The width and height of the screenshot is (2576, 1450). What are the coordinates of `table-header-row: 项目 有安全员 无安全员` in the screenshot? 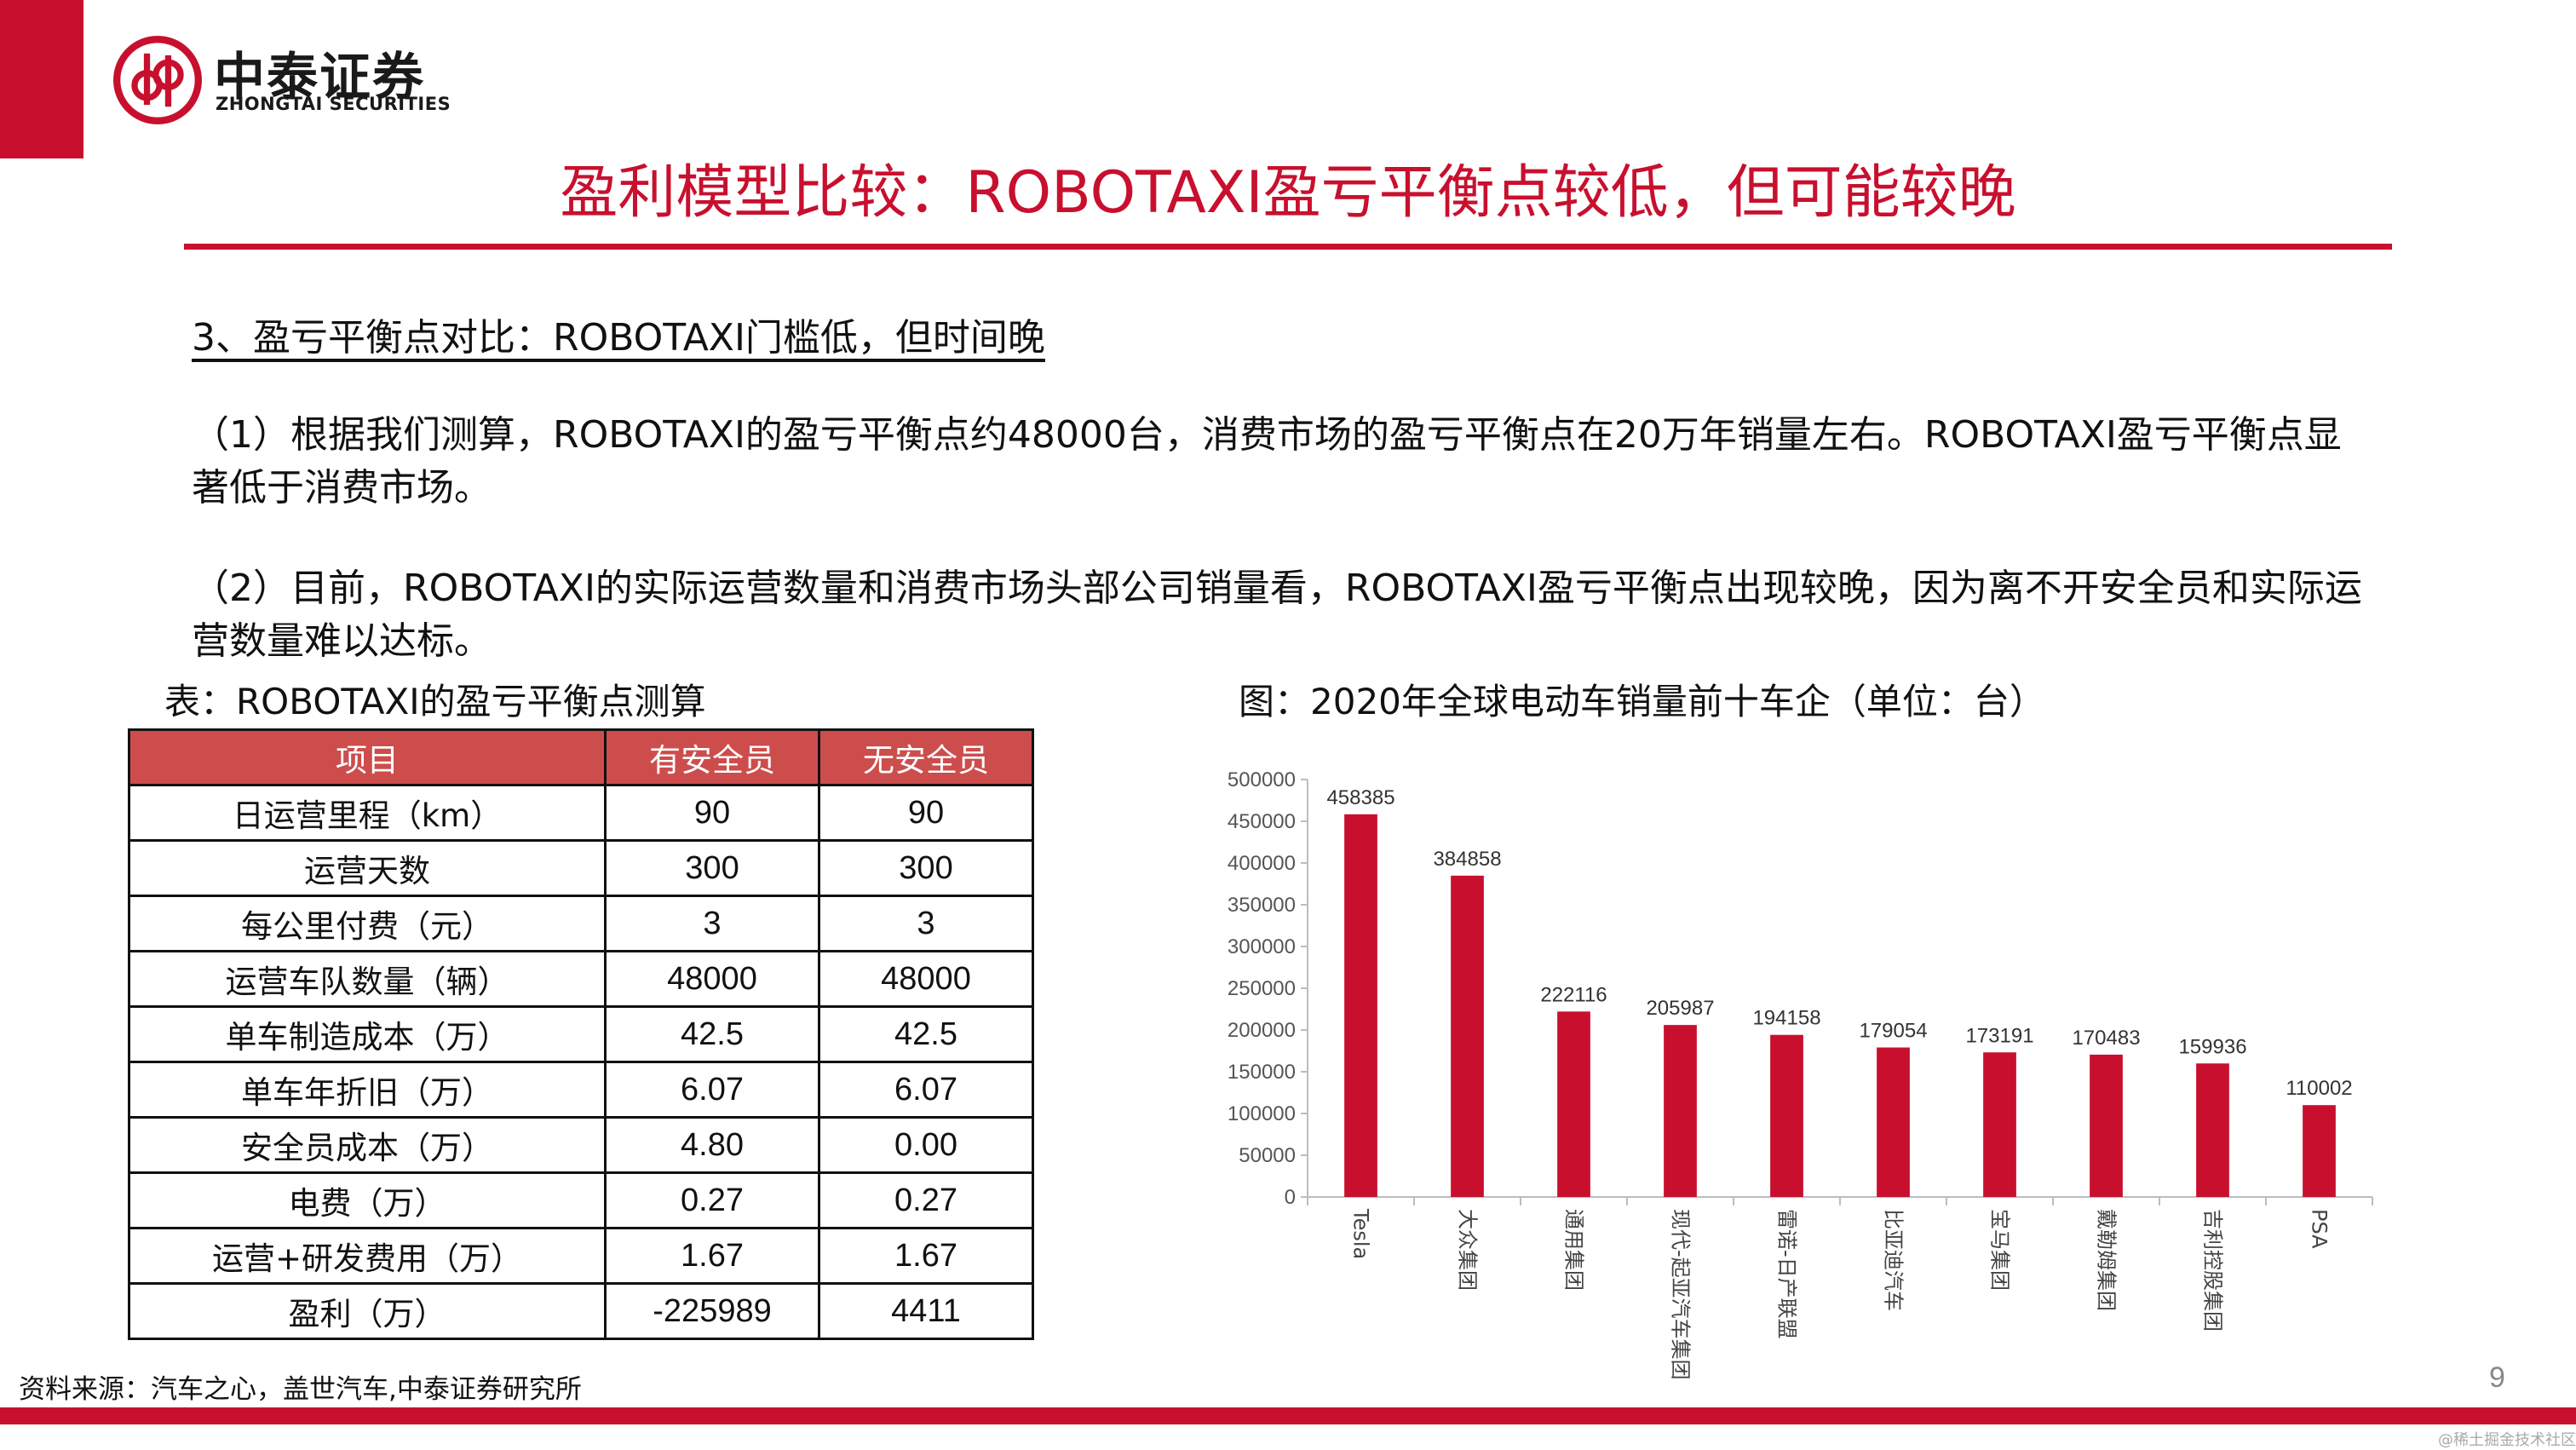 It's located at (581, 757).